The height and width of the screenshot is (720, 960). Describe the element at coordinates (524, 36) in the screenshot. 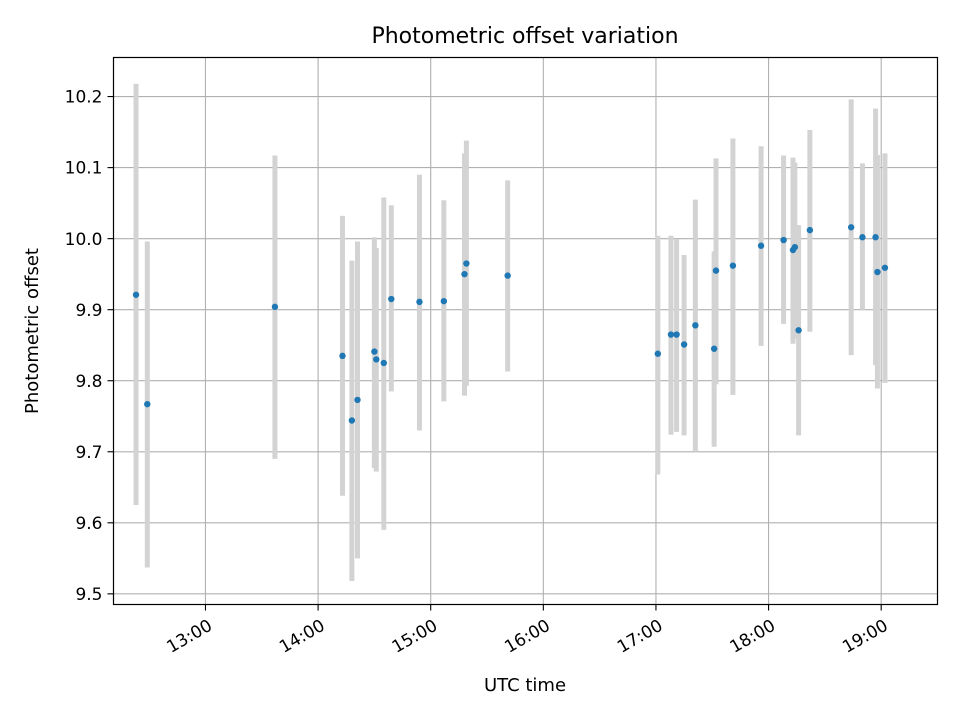

I see `chart-title: Photometric offset variation` at that location.